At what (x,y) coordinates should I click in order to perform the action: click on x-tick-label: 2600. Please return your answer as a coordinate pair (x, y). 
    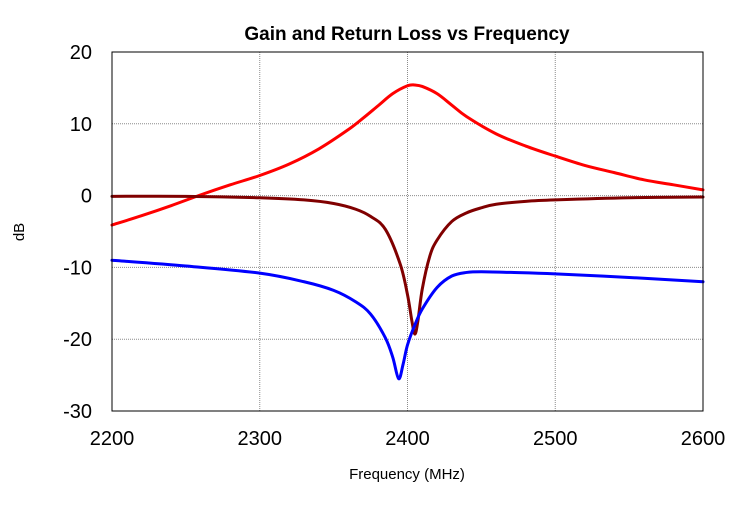
    Looking at the image, I should click on (703, 439).